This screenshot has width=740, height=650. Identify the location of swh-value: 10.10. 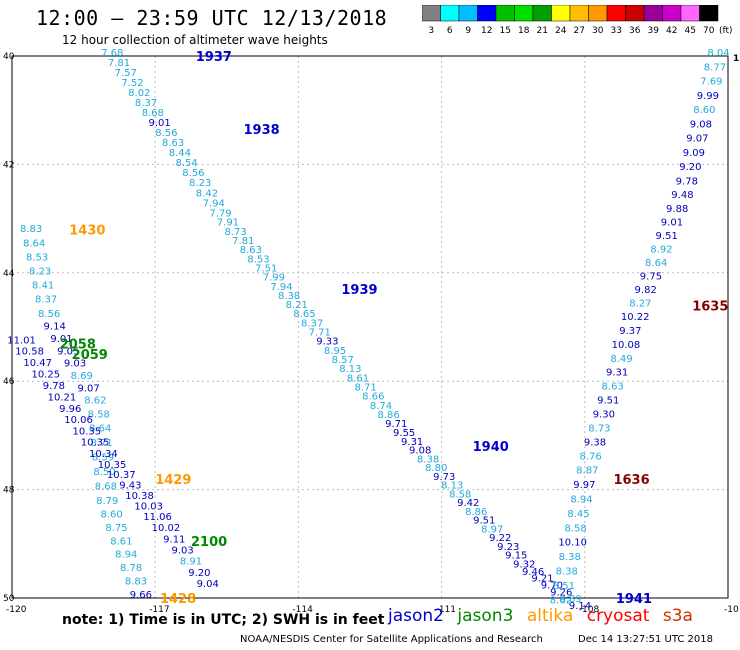
(572, 543).